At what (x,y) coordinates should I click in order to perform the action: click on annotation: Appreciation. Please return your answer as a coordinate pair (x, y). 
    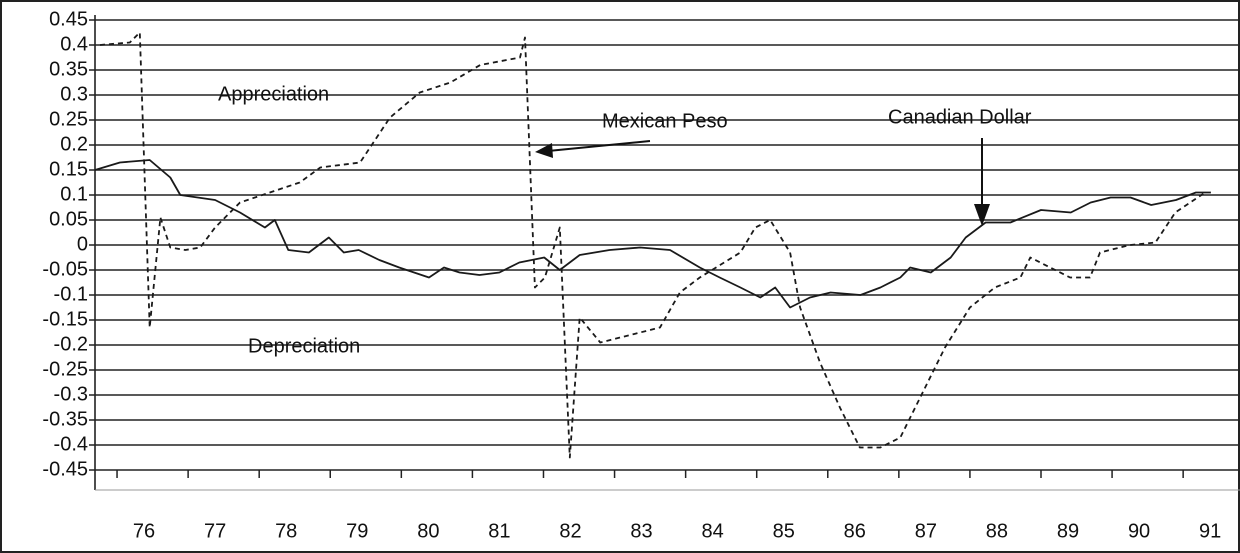
    Looking at the image, I should click on (273, 94).